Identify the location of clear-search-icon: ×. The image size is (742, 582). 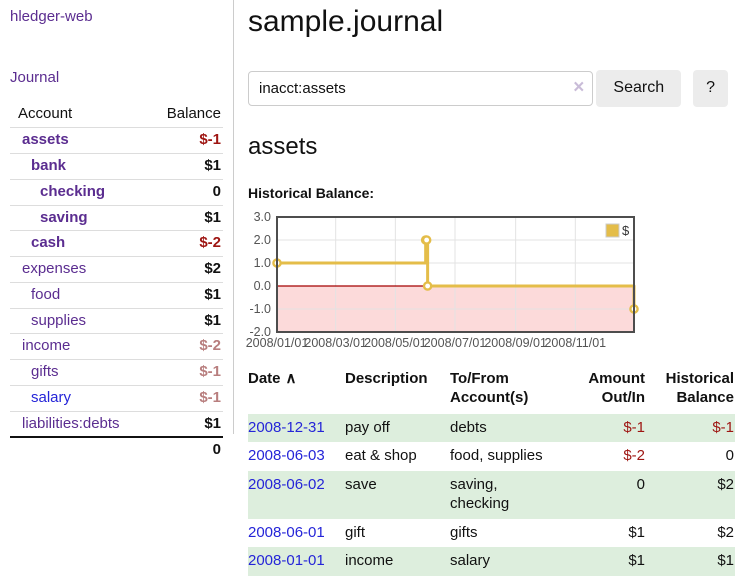
(579, 87).